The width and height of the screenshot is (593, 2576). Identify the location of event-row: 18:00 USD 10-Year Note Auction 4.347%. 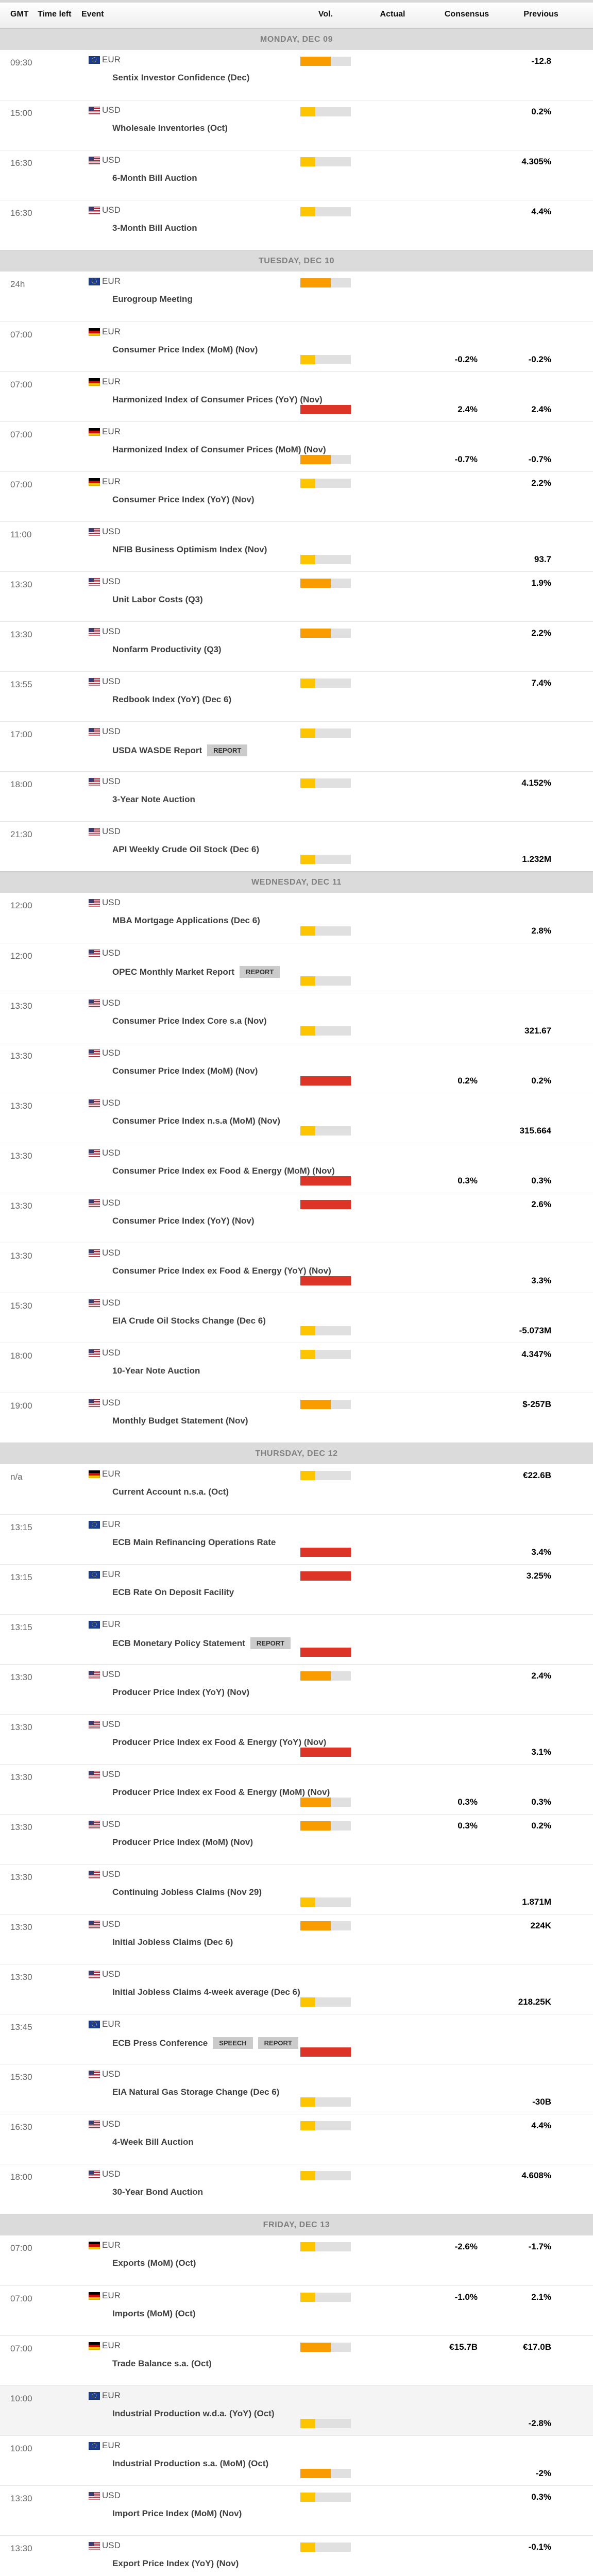
(296, 1368).